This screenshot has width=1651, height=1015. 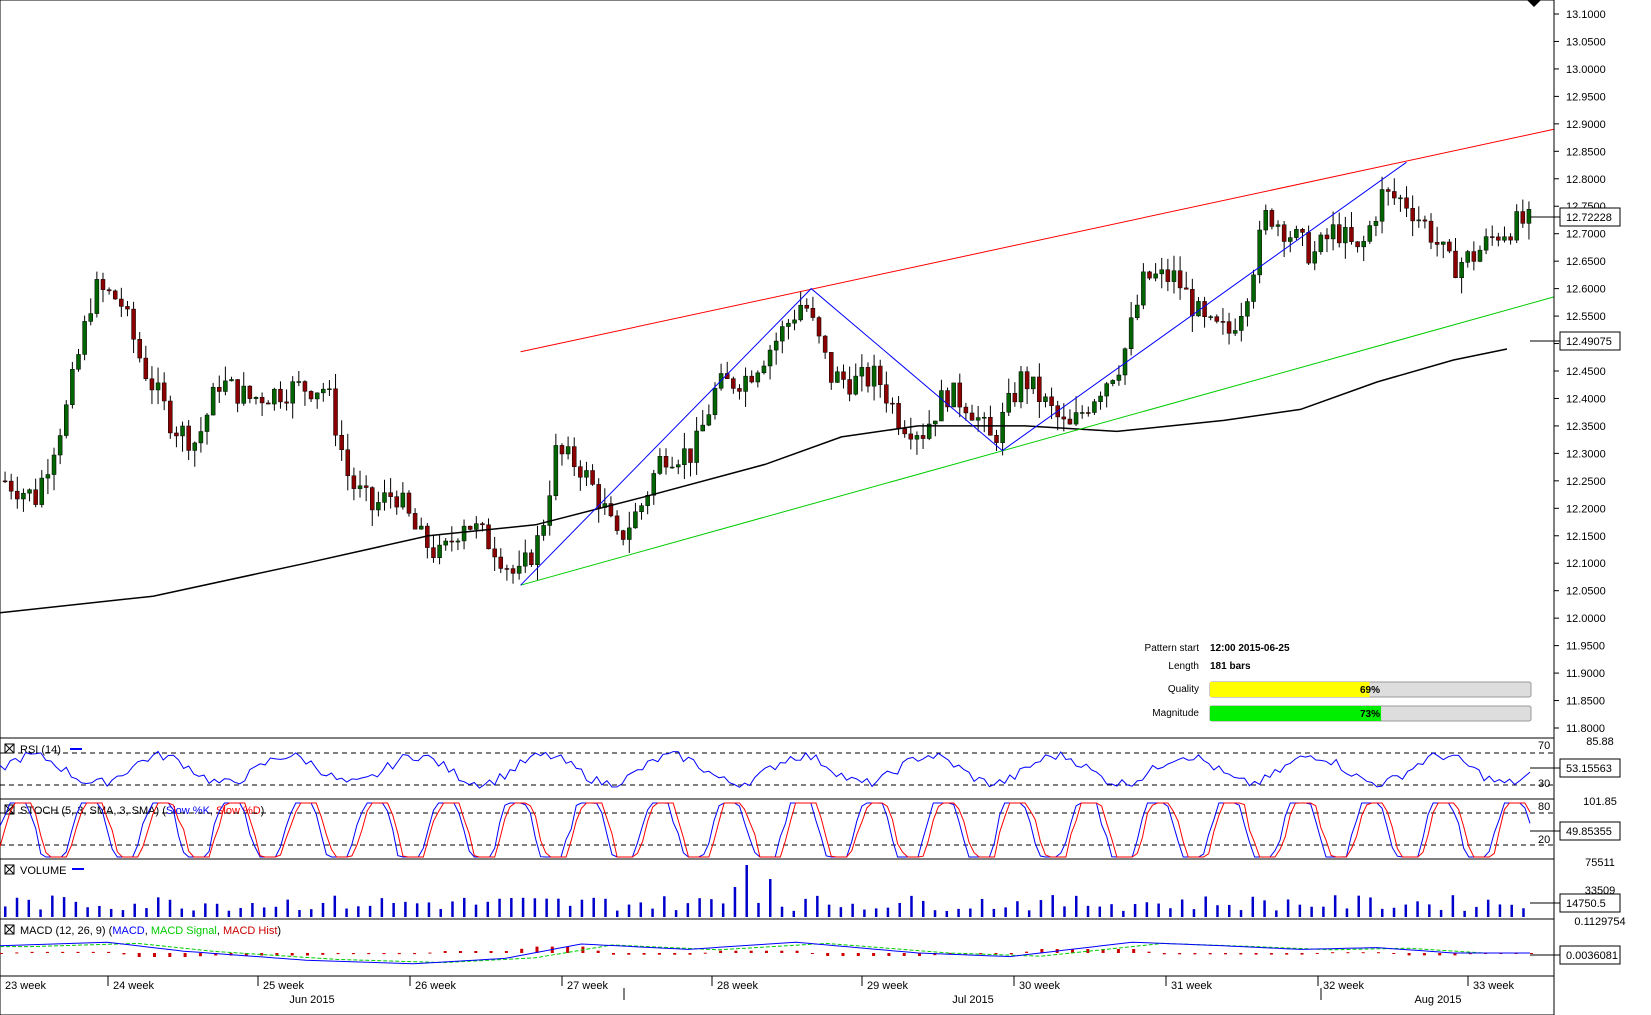 What do you see at coordinates (44, 870) in the screenshot?
I see `volume-header: VOLUME` at bounding box center [44, 870].